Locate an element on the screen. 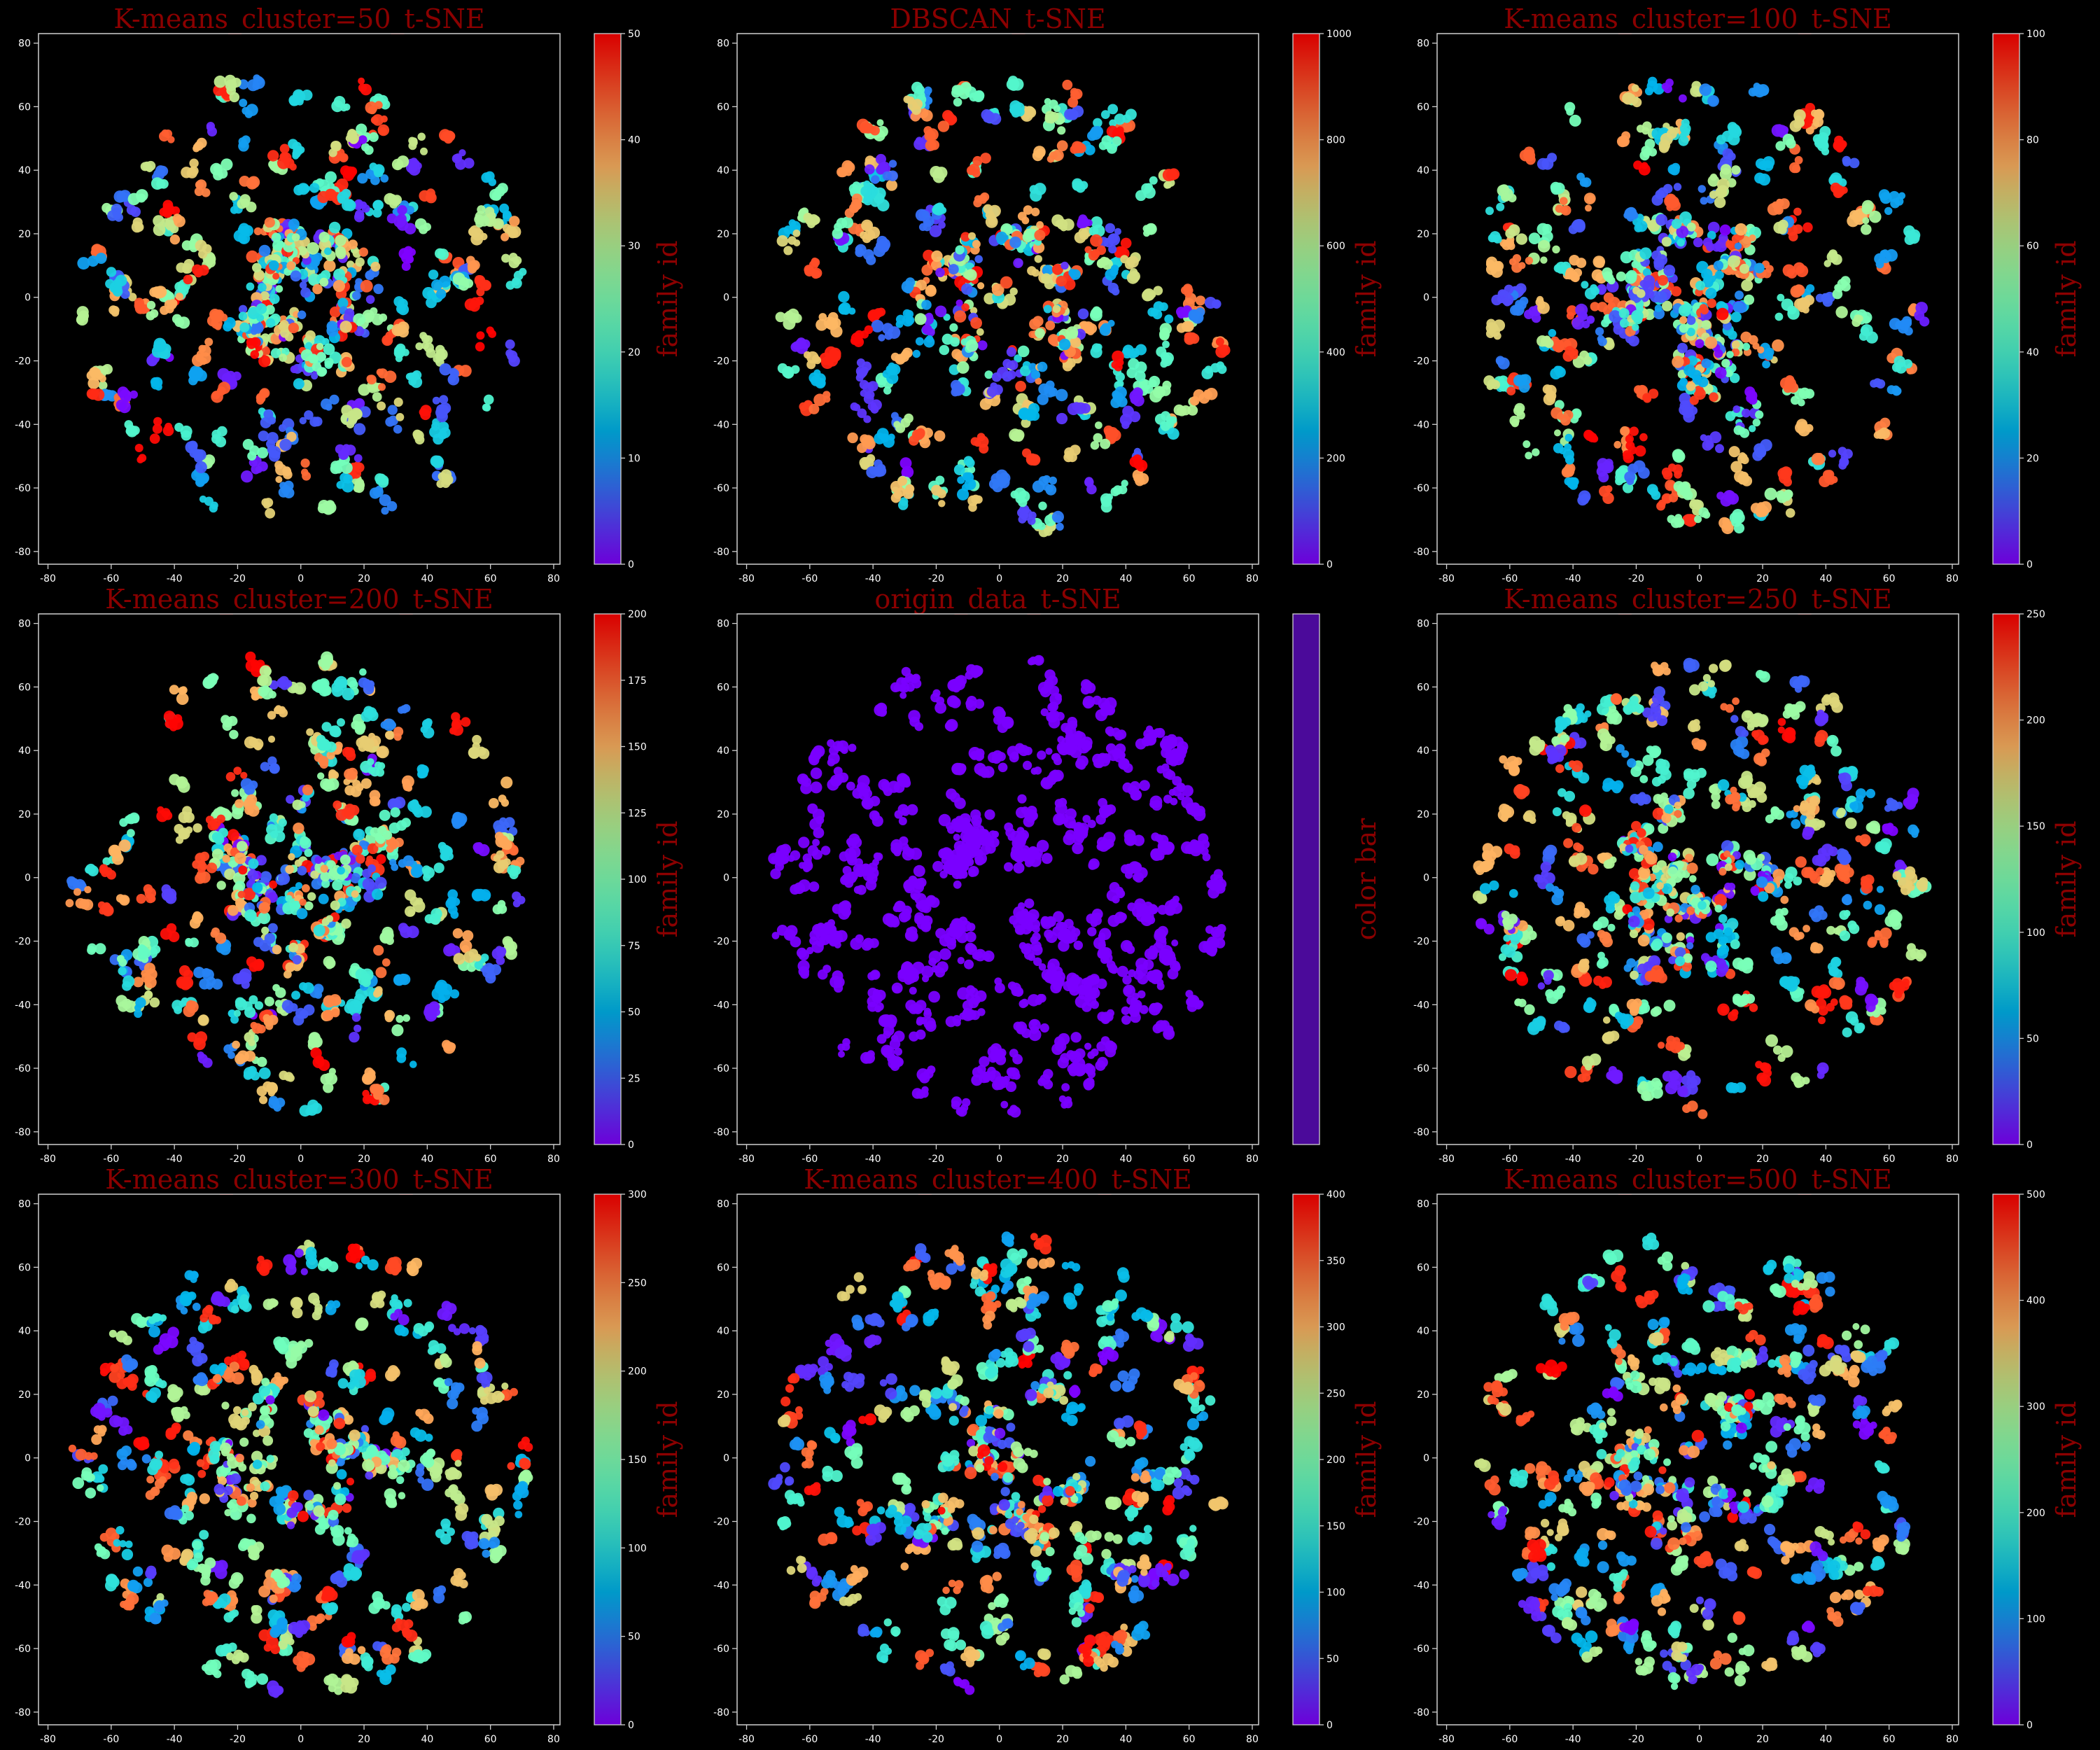 The height and width of the screenshot is (1750, 2100). scatter-points is located at coordinates (295, 884).